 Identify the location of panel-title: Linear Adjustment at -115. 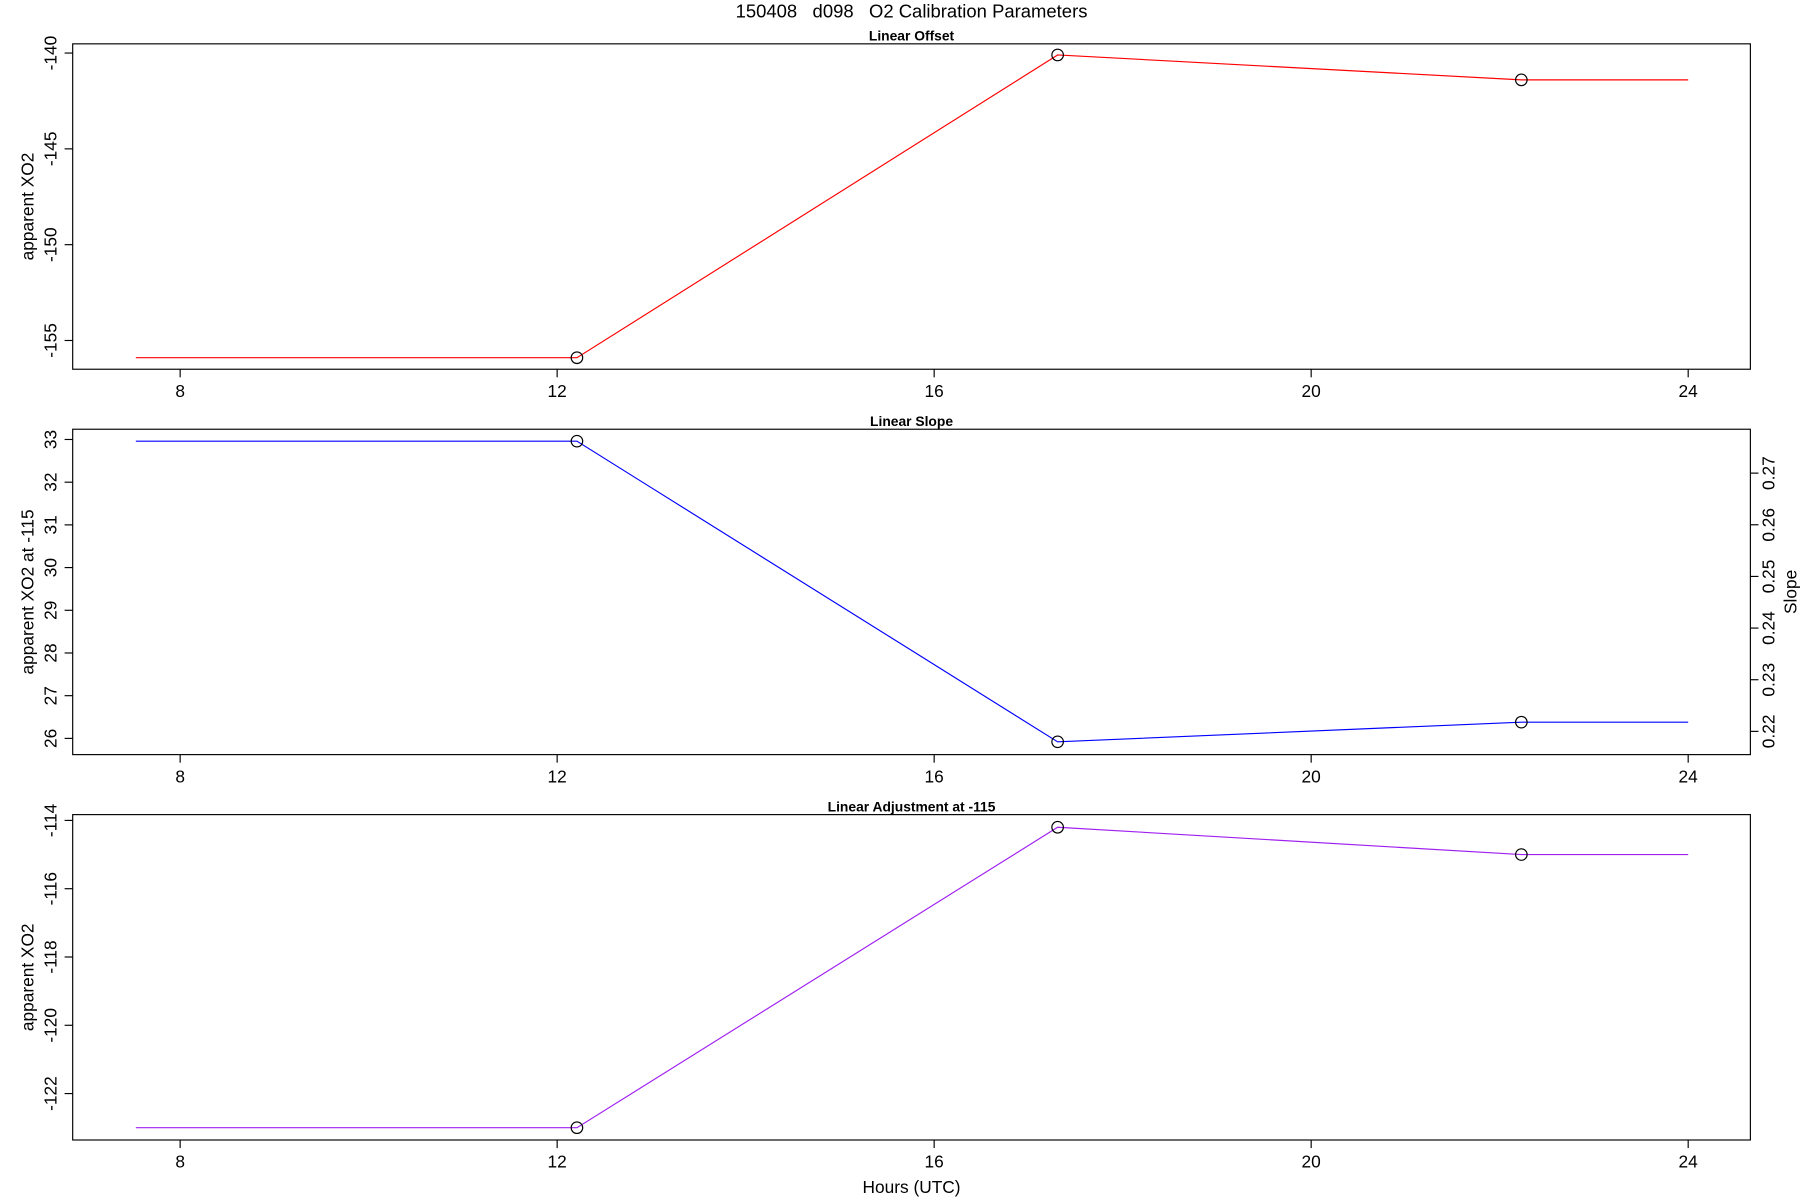
(912, 806).